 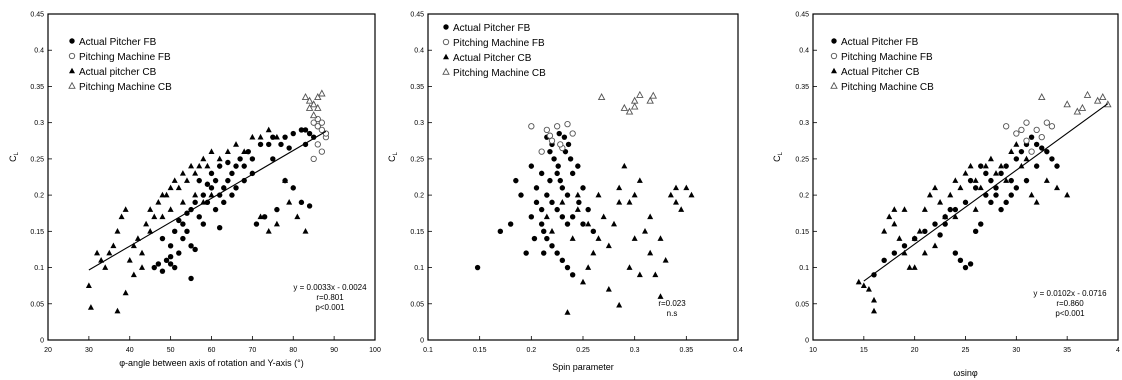 What do you see at coordinates (171, 350) in the screenshot?
I see `x-tick-label: 50` at bounding box center [171, 350].